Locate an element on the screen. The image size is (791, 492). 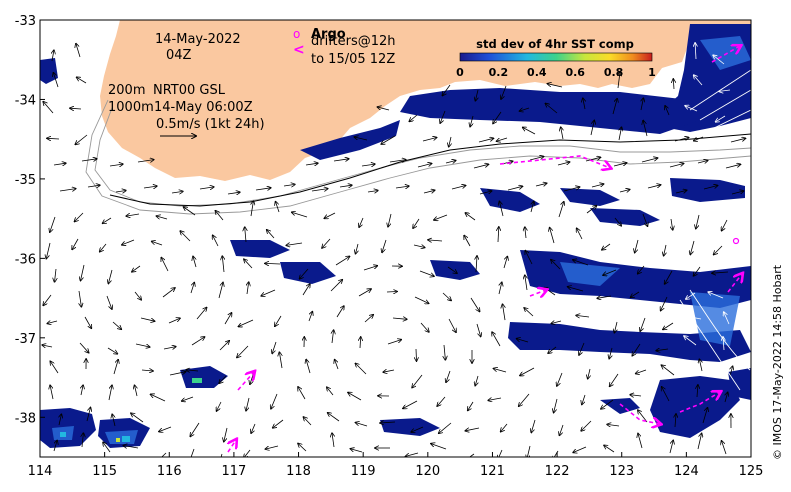
y-tick-label: -35 is located at coordinates (25, 180).